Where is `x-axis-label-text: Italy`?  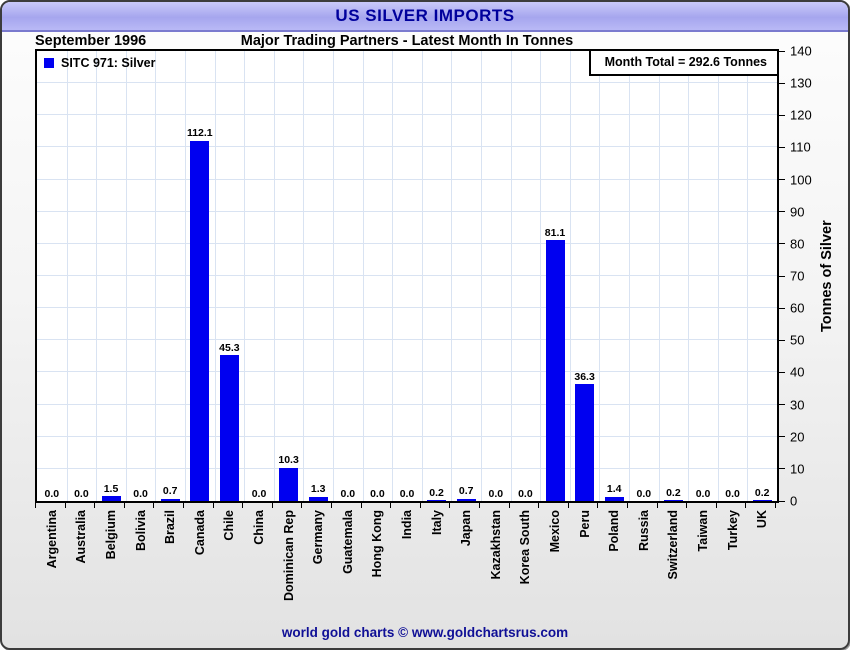
x-axis-label-text: Italy is located at coordinates (436, 523).